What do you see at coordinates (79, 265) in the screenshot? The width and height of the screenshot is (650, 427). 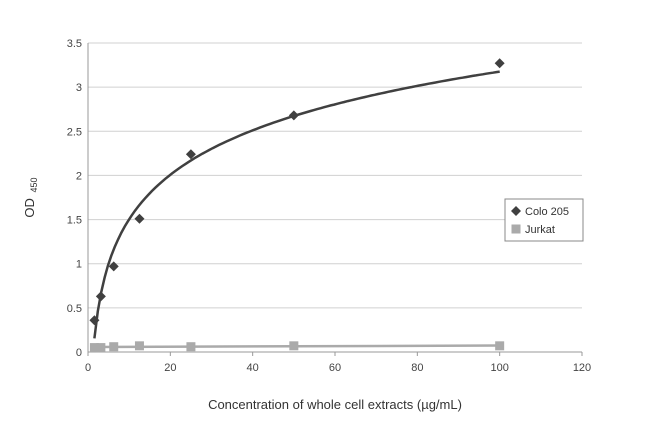 I see `y-tick-label: 1` at bounding box center [79, 265].